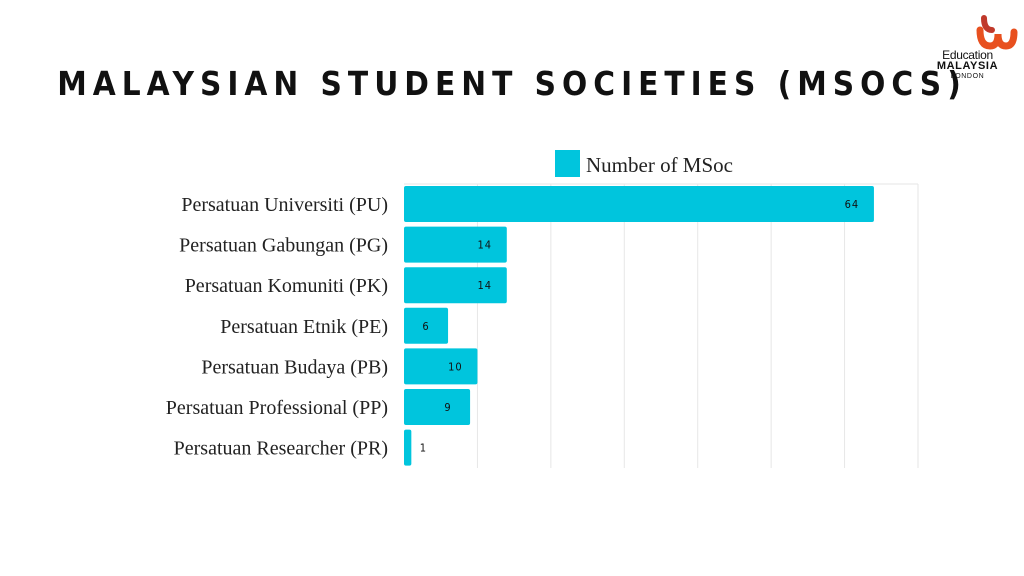  Describe the element at coordinates (281, 449) in the screenshot. I see `category-label: Persatuan Researcher (PR)` at that location.